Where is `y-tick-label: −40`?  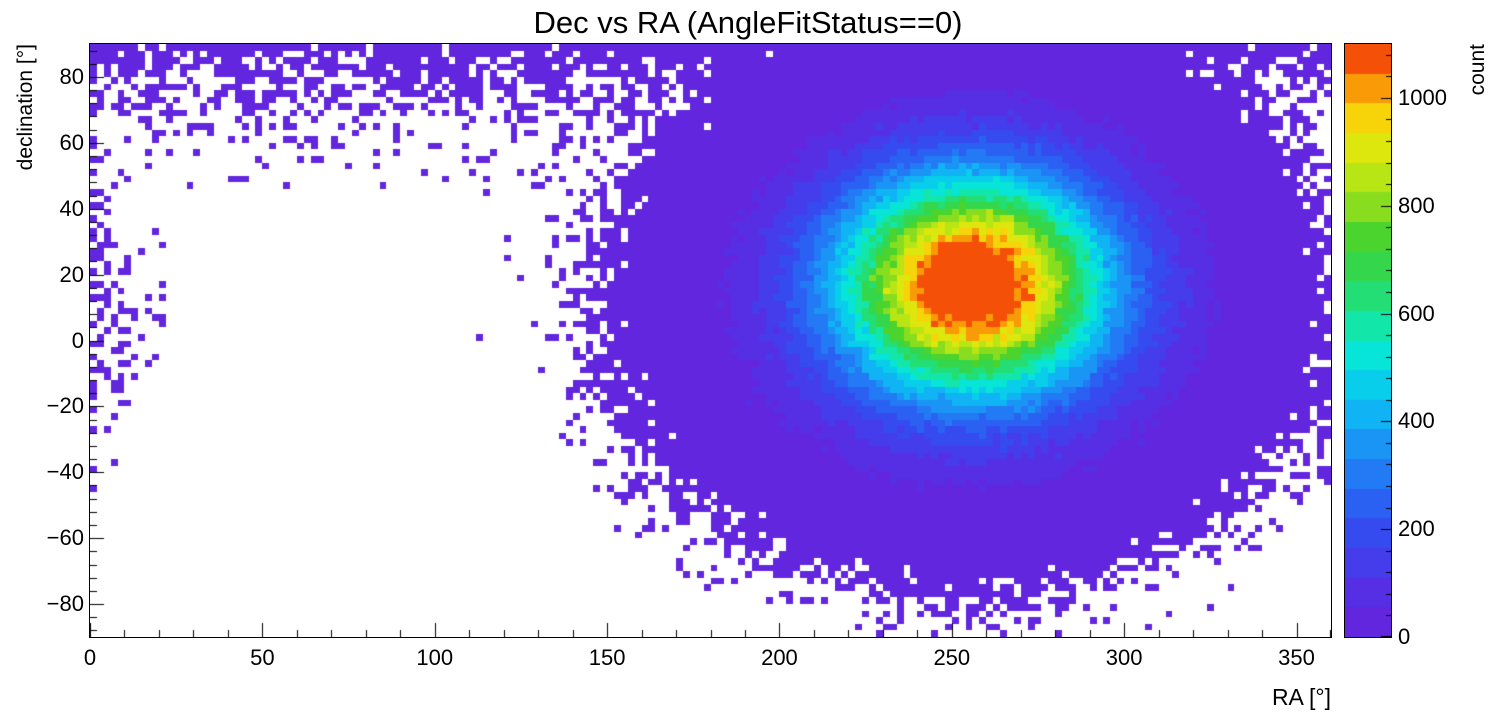
y-tick-label: −40 is located at coordinates (65, 472).